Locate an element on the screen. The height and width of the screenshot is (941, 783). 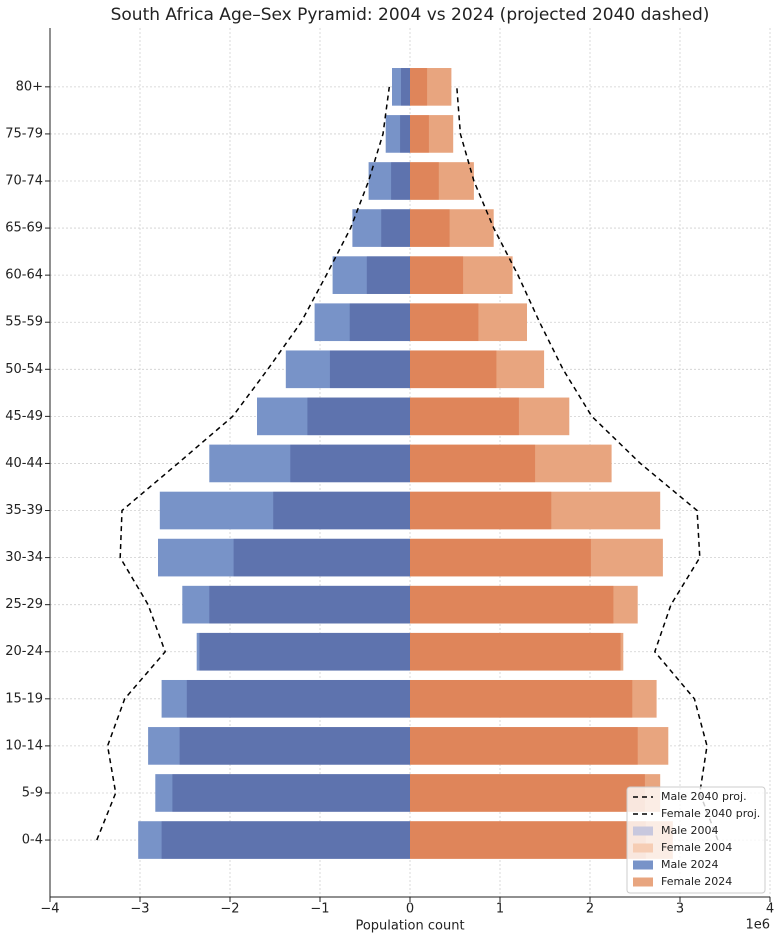
y-tick-label: 20-24 is located at coordinates (24, 651).